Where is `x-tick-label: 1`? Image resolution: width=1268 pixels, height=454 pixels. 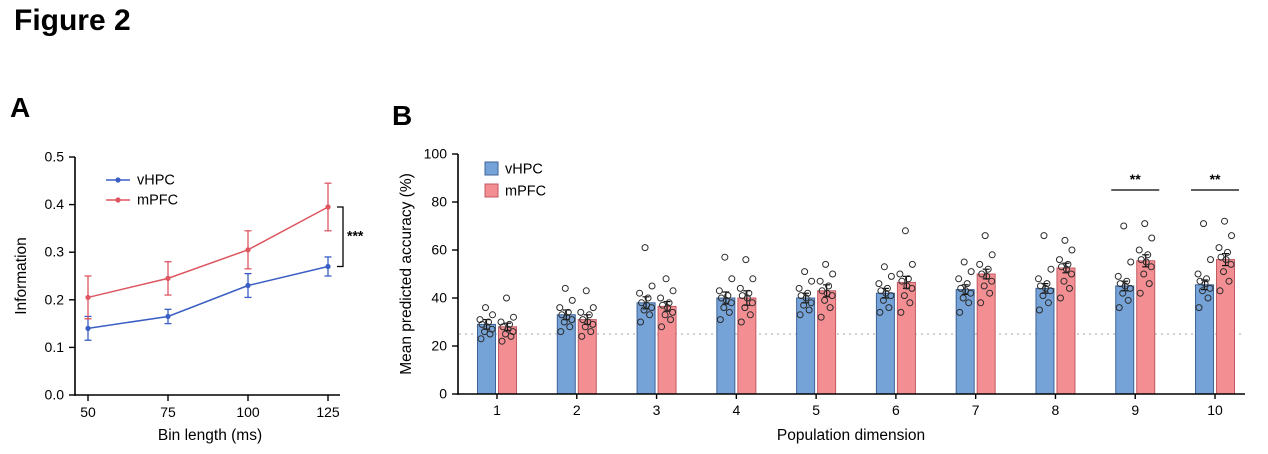
x-tick-label: 1 is located at coordinates (497, 410).